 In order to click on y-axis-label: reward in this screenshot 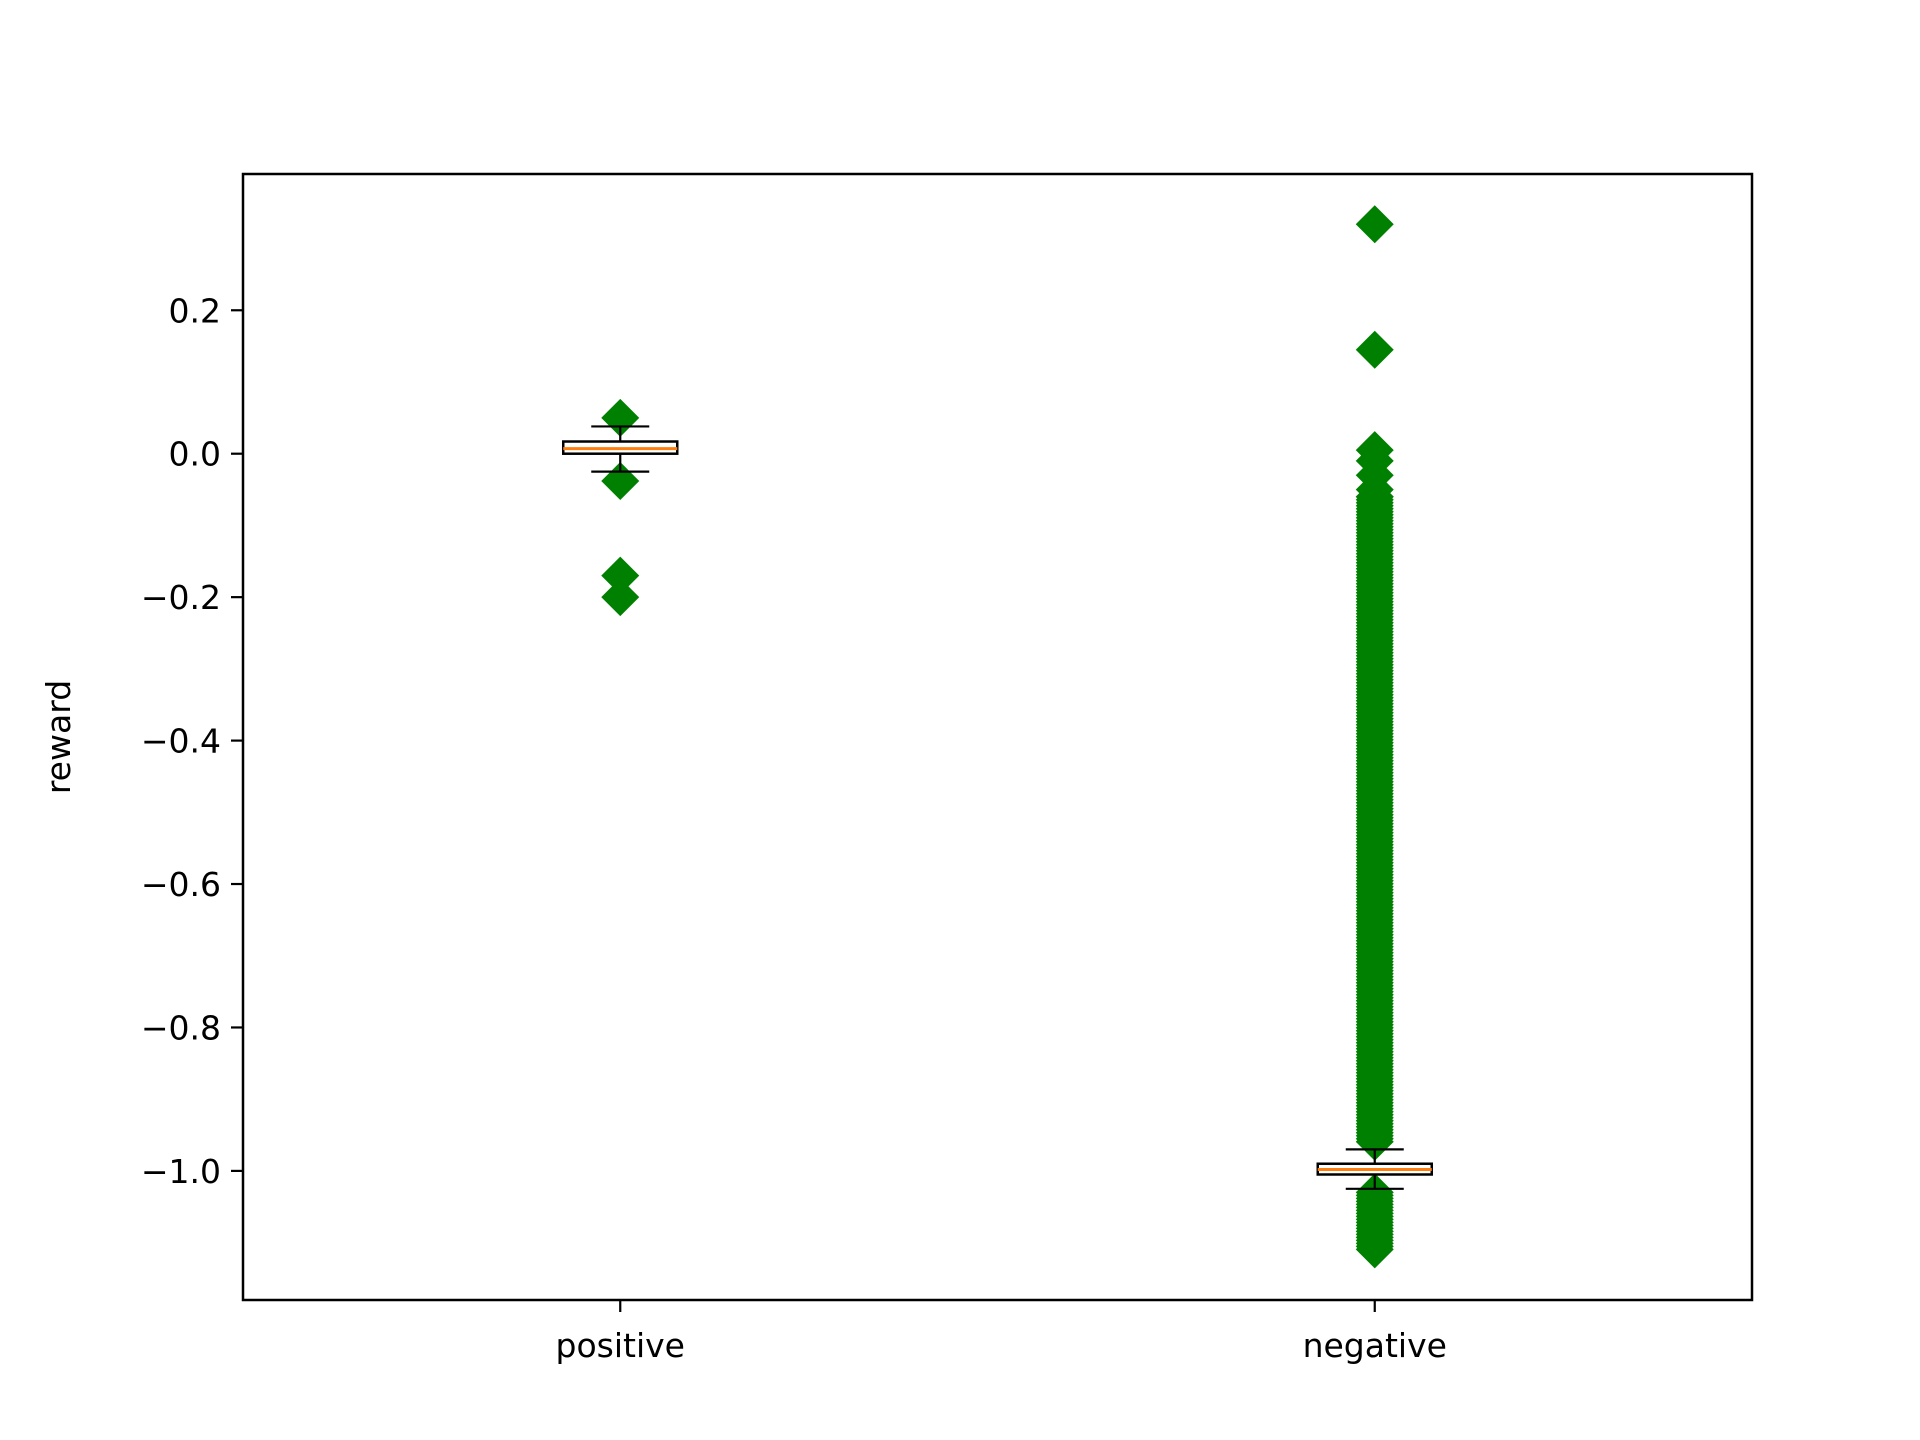, I will do `click(58, 737)`.